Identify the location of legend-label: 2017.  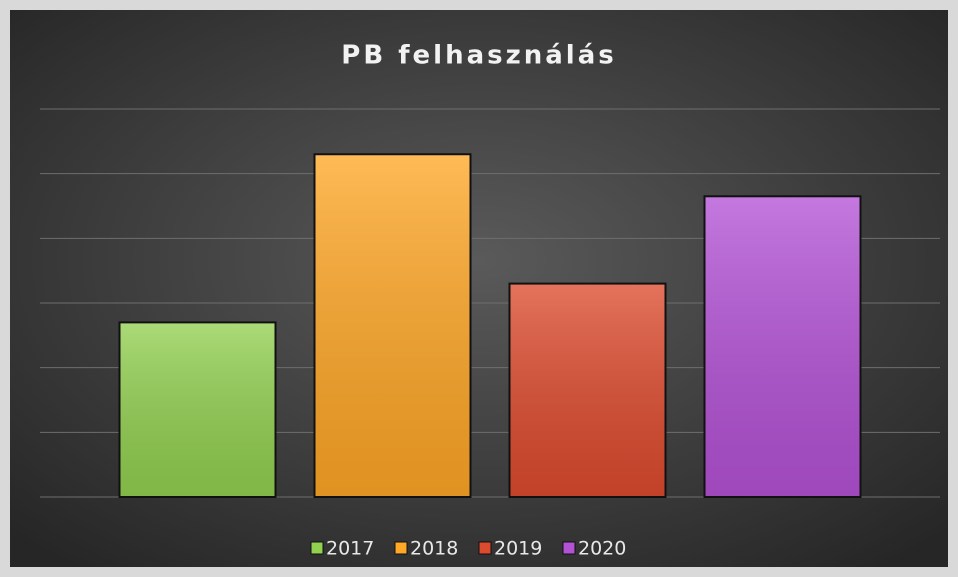
(350, 549).